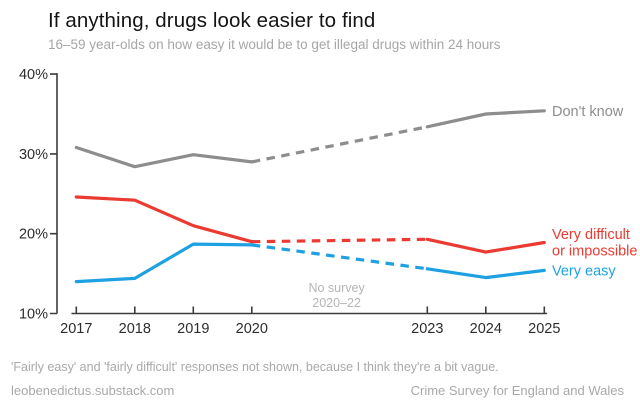  I want to click on y-tick-label: 40%, so click(33, 75).